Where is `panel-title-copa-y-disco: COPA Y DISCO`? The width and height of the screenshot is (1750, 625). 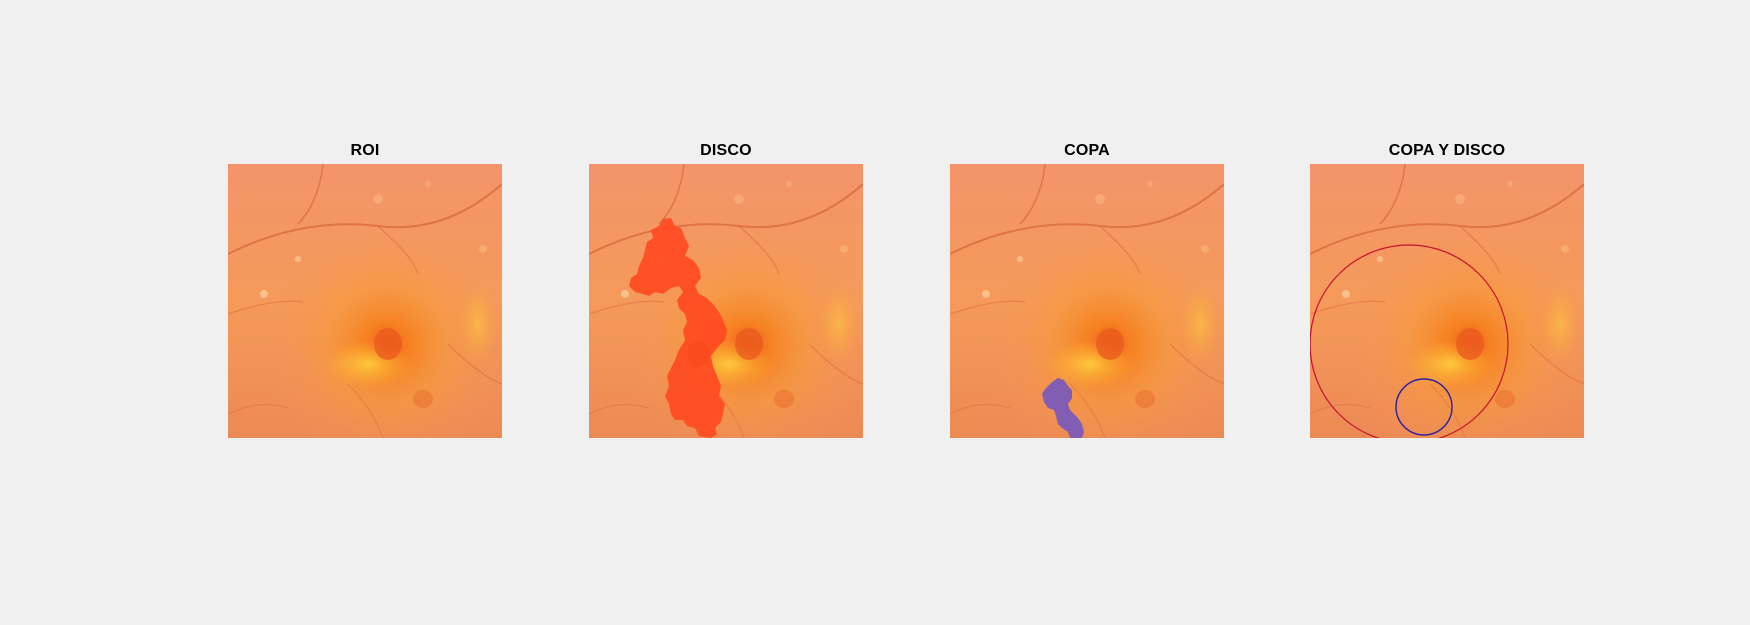
panel-title-copa-y-disco: COPA Y DISCO is located at coordinates (1447, 150).